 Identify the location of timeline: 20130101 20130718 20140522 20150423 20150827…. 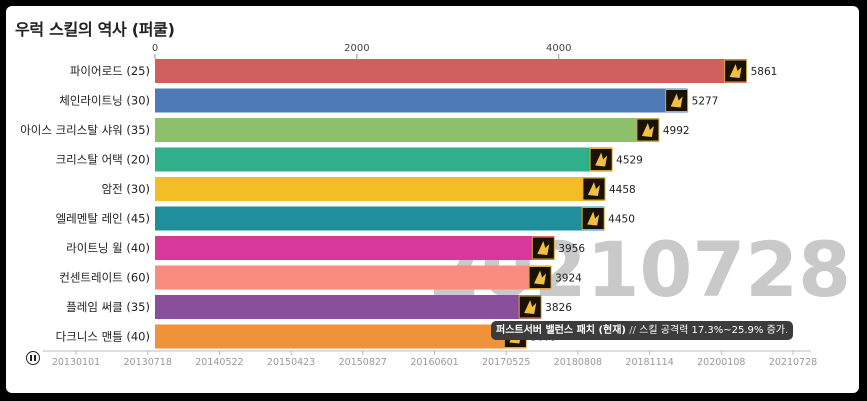
(430, 359).